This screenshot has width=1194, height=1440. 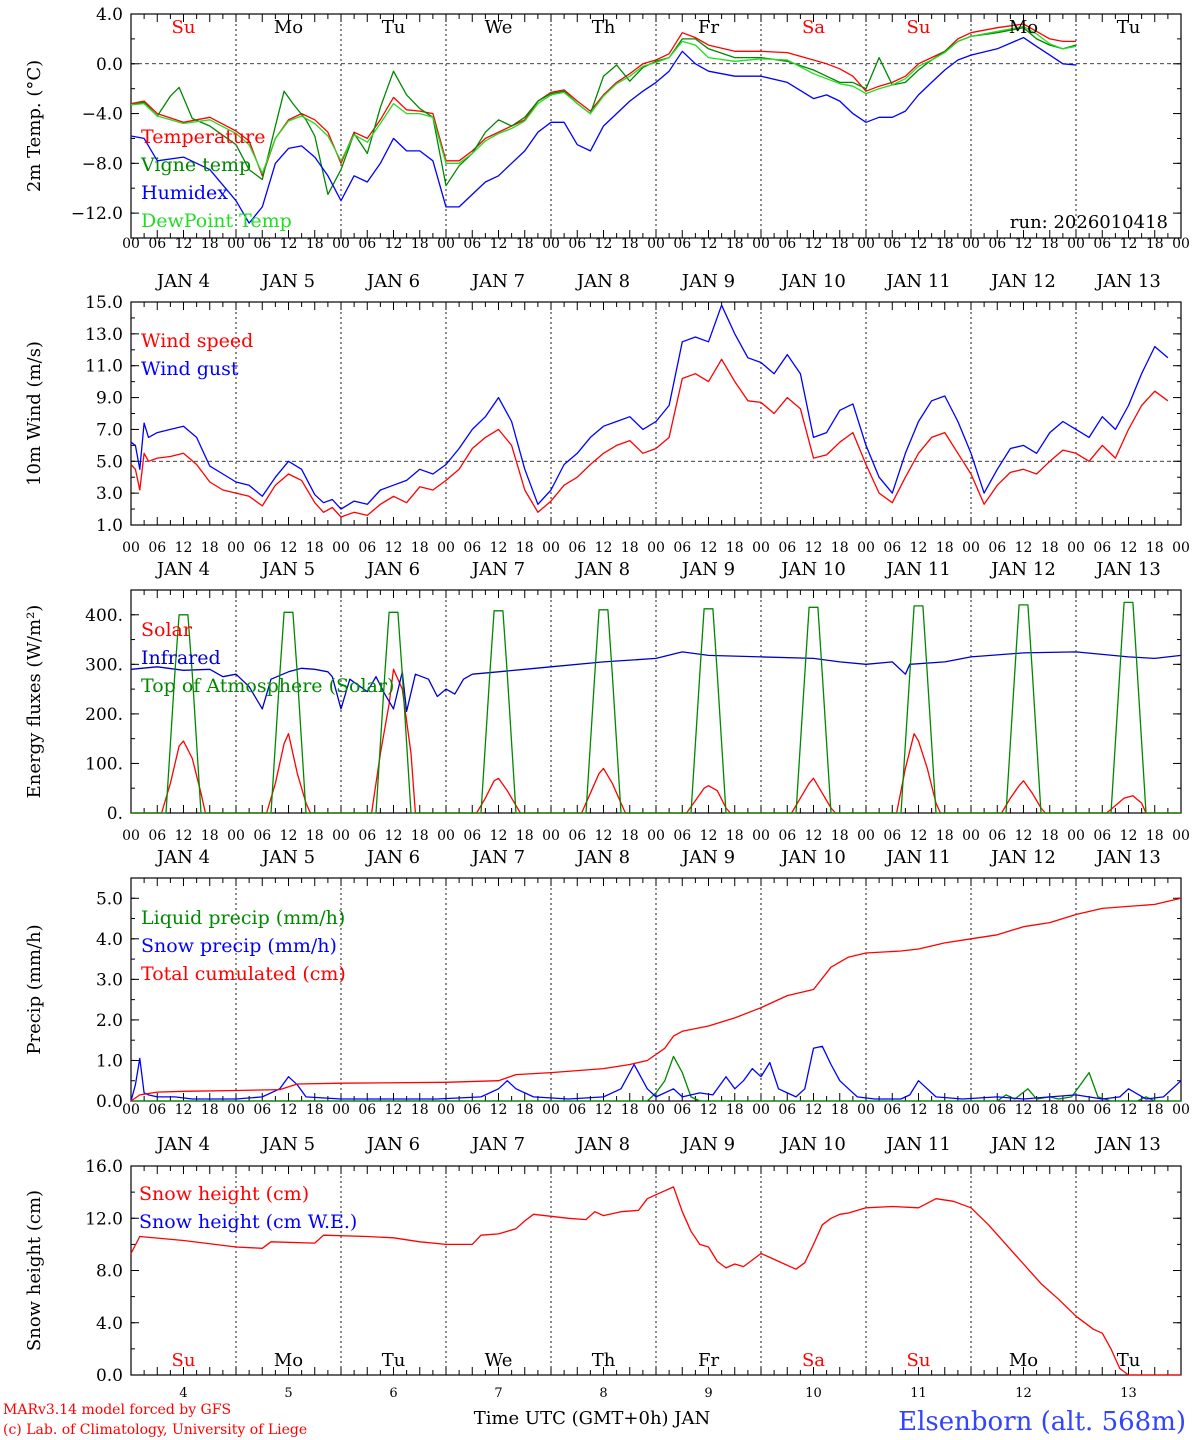 I want to click on y-tick-label: 2.0, so click(x=109, y=1021).